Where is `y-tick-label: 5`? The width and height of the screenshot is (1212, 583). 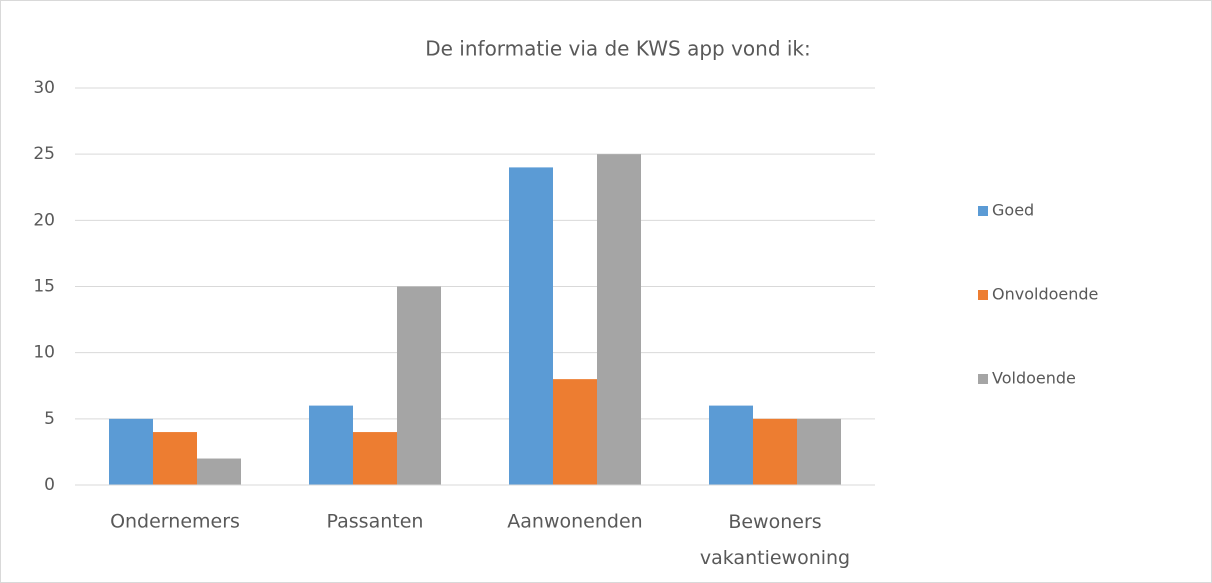 y-tick-label: 5 is located at coordinates (49, 419).